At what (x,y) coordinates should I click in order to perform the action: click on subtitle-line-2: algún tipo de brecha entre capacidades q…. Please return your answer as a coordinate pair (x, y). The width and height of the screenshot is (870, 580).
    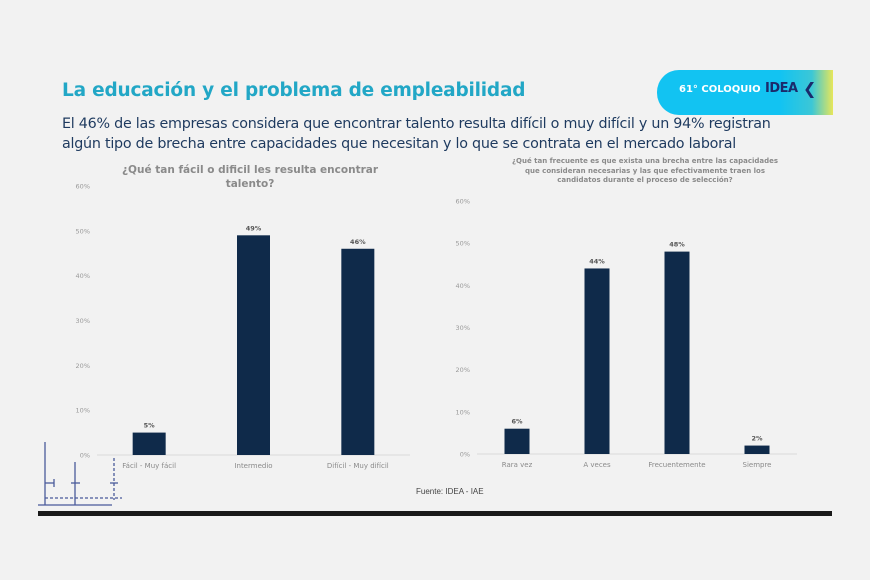
    Looking at the image, I should click on (399, 143).